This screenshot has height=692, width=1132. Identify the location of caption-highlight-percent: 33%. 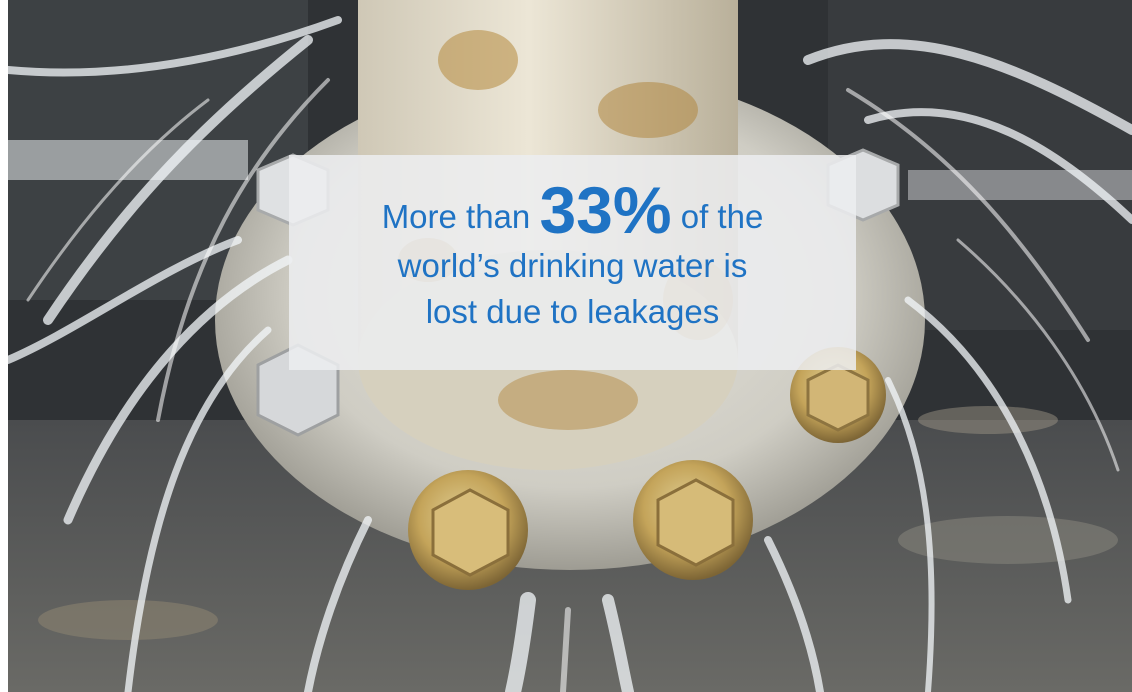
(605, 210).